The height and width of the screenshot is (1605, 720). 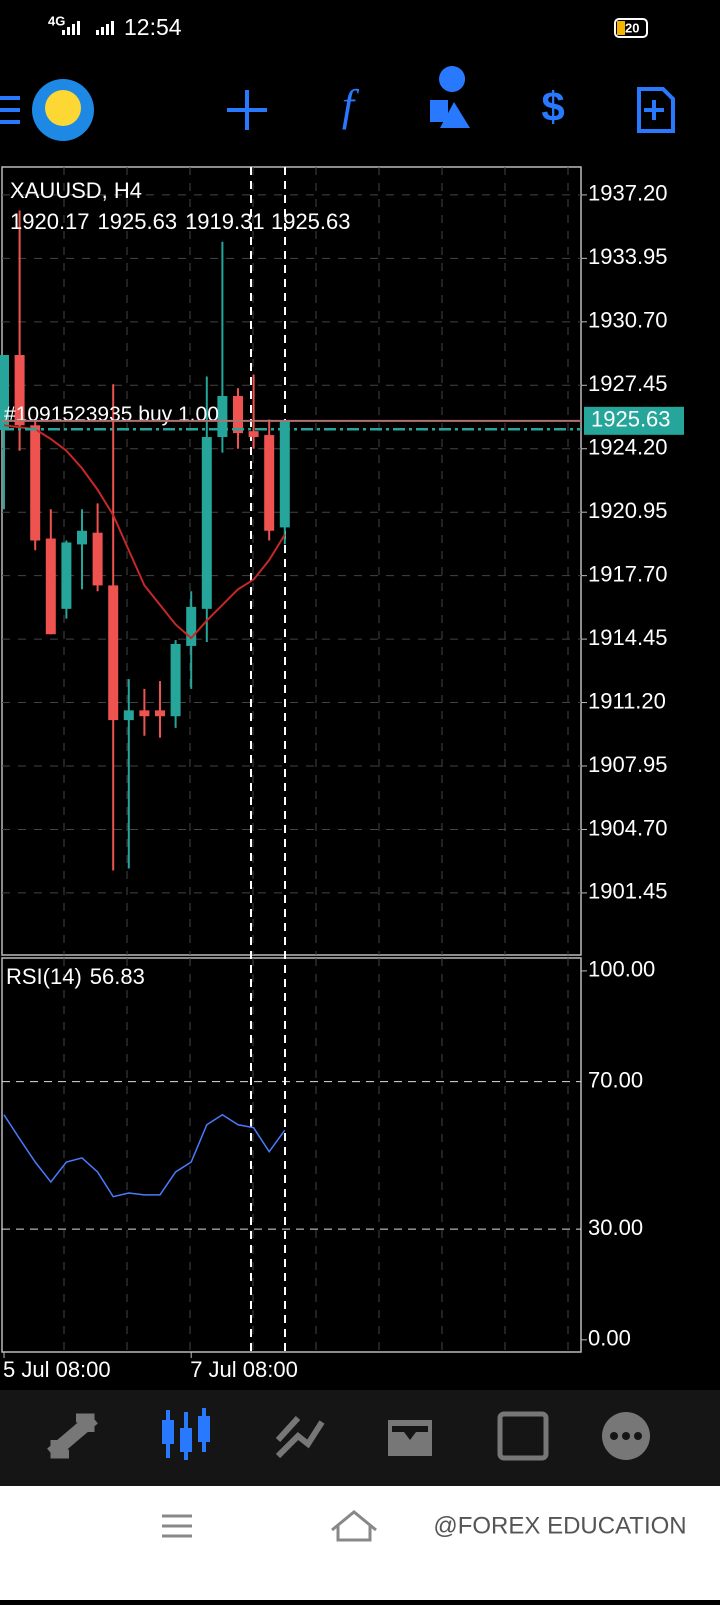 What do you see at coordinates (628, 383) in the screenshot?
I see `y-tick-label: 1927.45` at bounding box center [628, 383].